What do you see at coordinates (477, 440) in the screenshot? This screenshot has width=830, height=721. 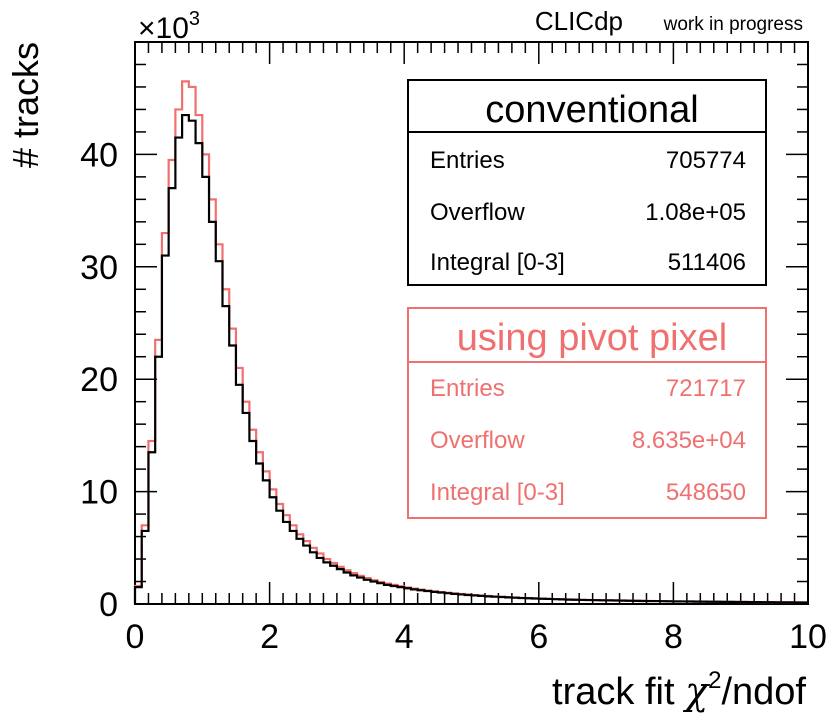 I see `stats-pivot-overflow-label: Overflow` at bounding box center [477, 440].